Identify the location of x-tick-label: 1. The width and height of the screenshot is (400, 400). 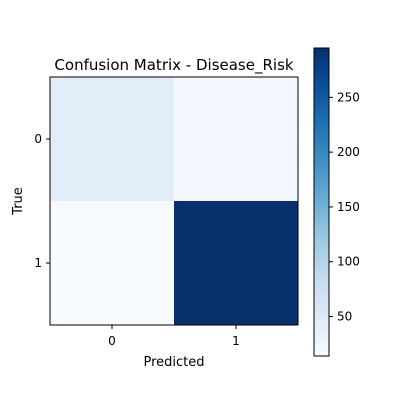
(236, 341).